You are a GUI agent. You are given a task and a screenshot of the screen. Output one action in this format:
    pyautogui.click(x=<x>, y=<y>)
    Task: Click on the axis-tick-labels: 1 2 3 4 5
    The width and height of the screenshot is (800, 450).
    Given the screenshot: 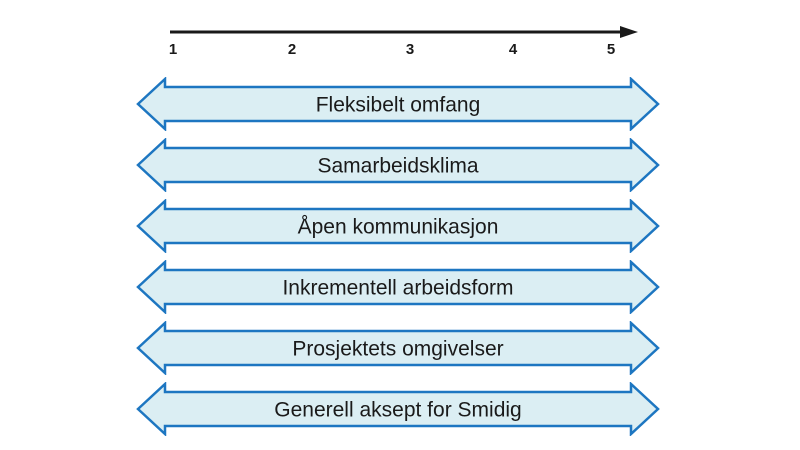 What is the action you would take?
    pyautogui.click(x=405, y=50)
    